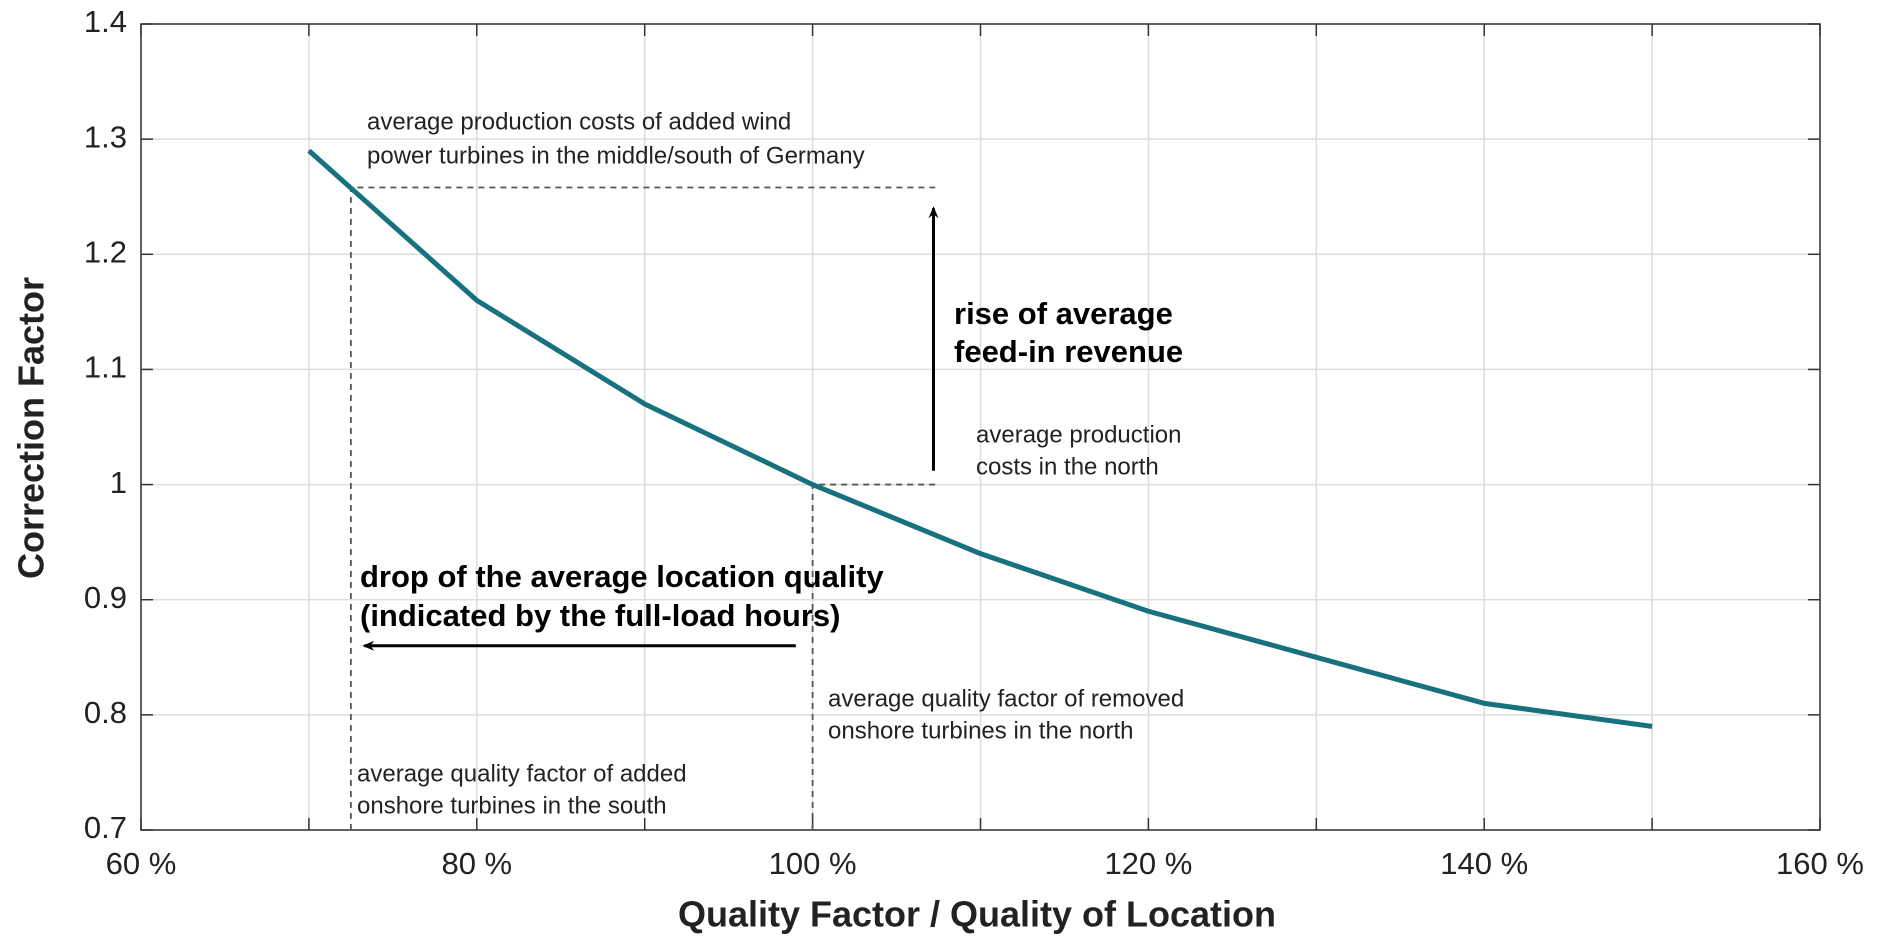  What do you see at coordinates (476, 863) in the screenshot?
I see `x-tick-label: 80 %` at bounding box center [476, 863].